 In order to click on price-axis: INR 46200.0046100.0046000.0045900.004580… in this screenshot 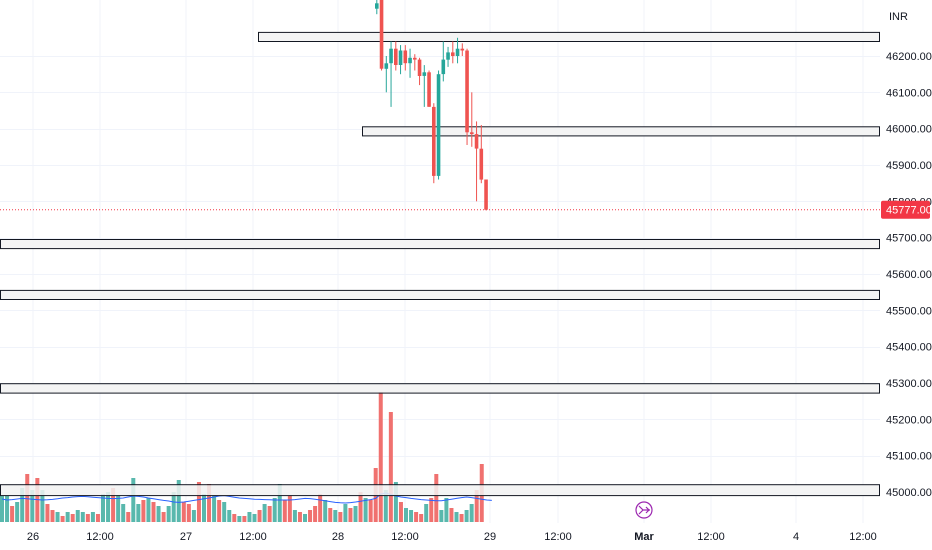, I will do `click(909, 255)`.